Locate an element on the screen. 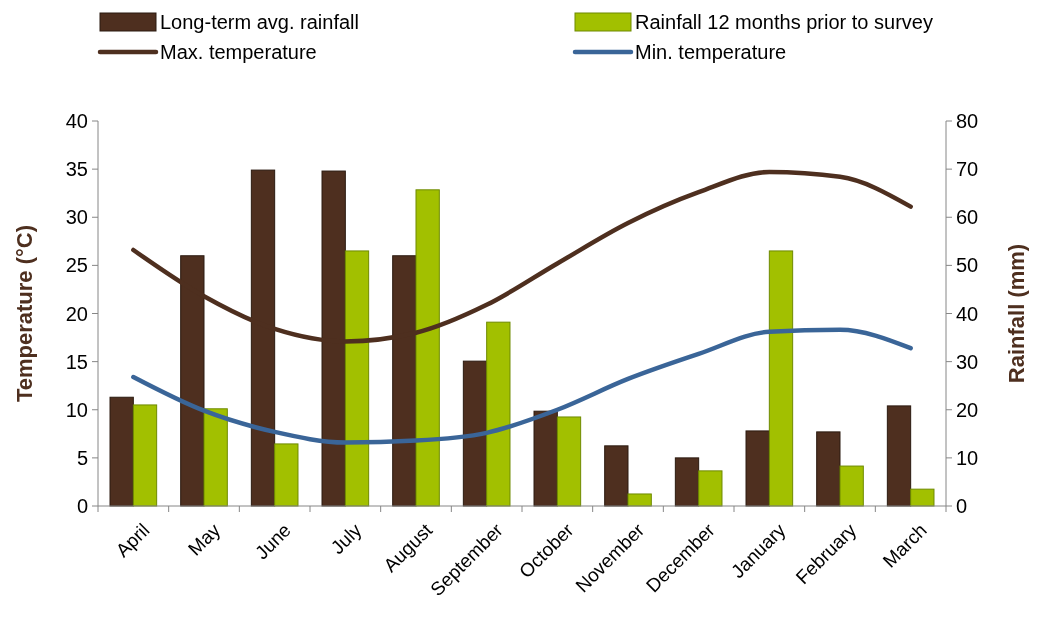  y-tick-label: 15 is located at coordinates (76, 361).